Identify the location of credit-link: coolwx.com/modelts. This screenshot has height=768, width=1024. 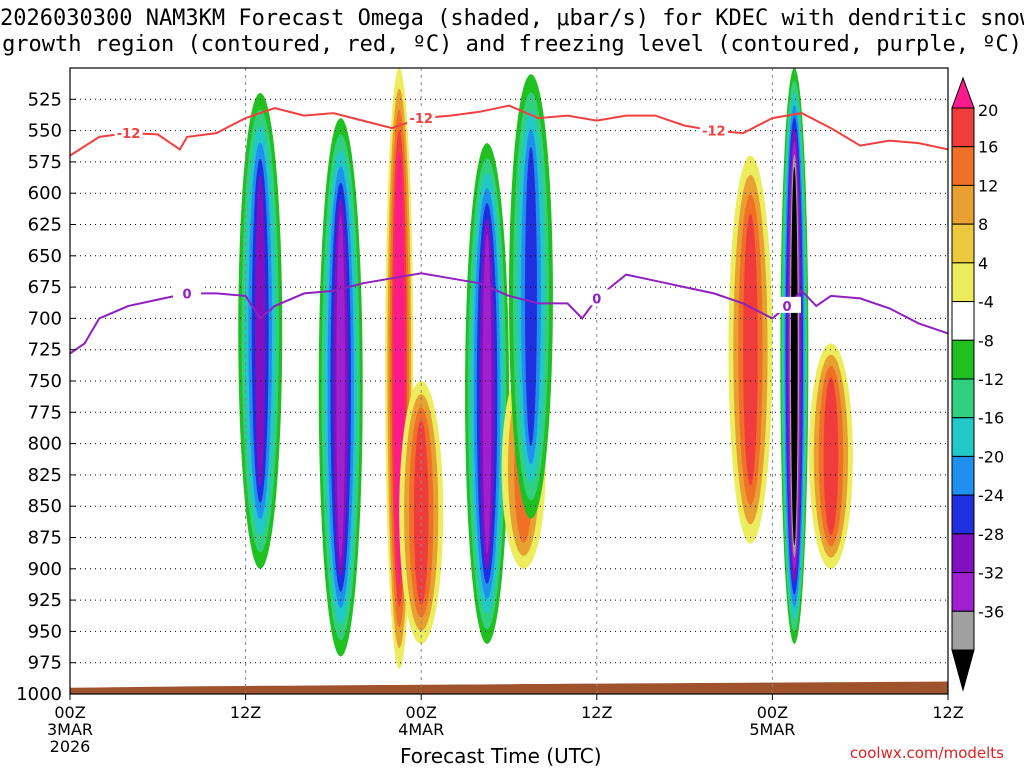
(926, 753).